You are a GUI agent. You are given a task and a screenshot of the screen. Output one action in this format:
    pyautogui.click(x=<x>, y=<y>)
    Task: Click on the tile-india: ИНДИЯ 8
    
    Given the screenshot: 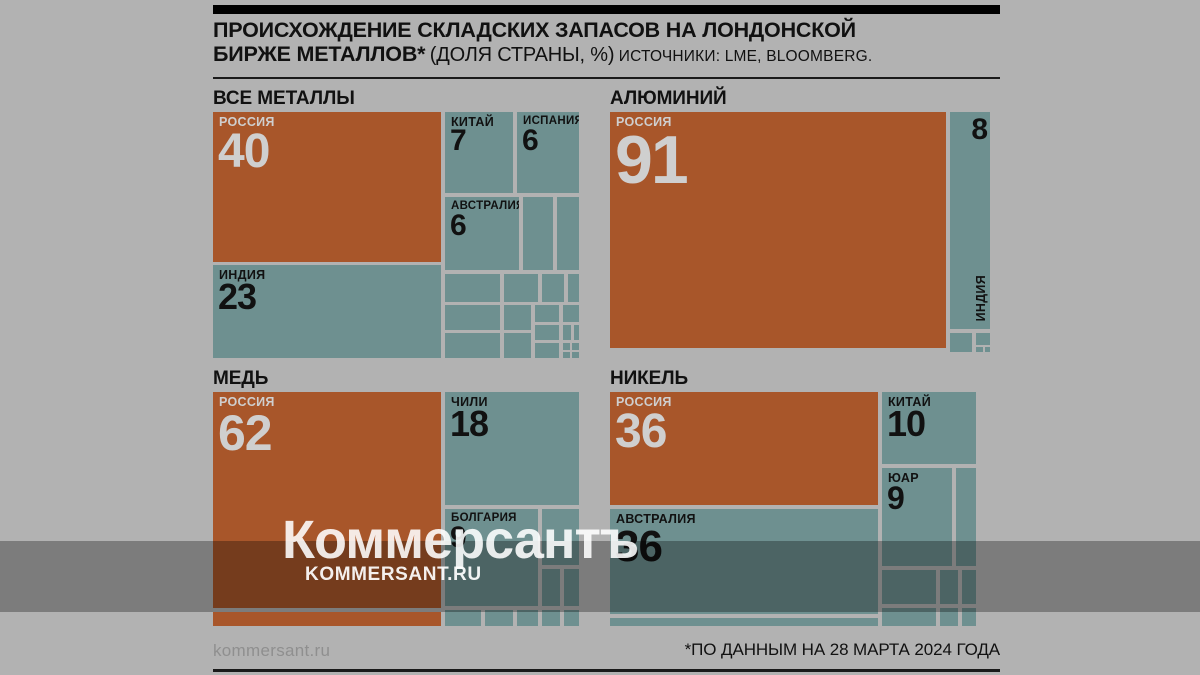 What is the action you would take?
    pyautogui.click(x=970, y=220)
    